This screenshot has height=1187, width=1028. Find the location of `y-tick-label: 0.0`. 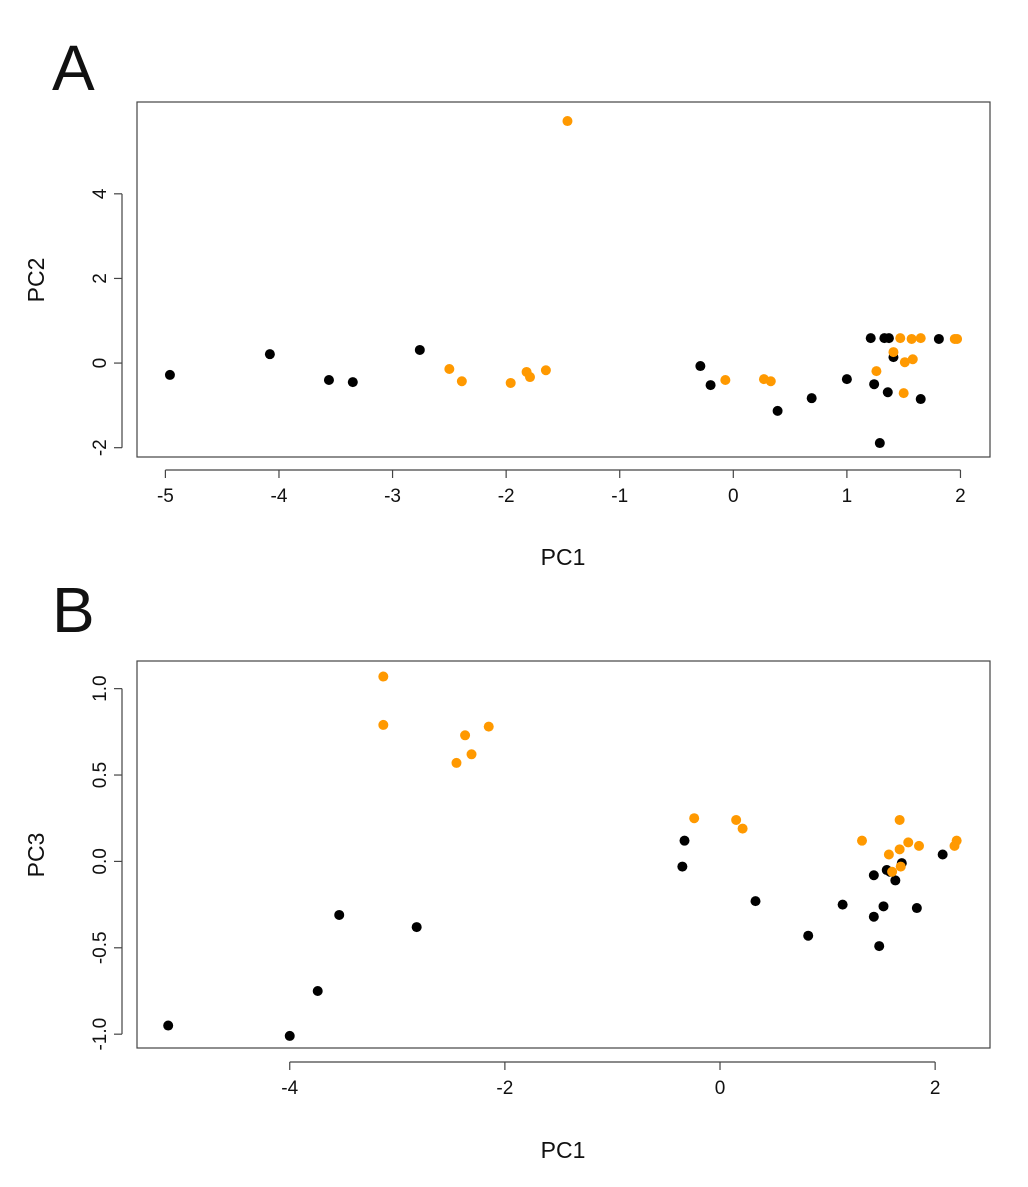

y-tick-label: 0.0 is located at coordinates (100, 861).